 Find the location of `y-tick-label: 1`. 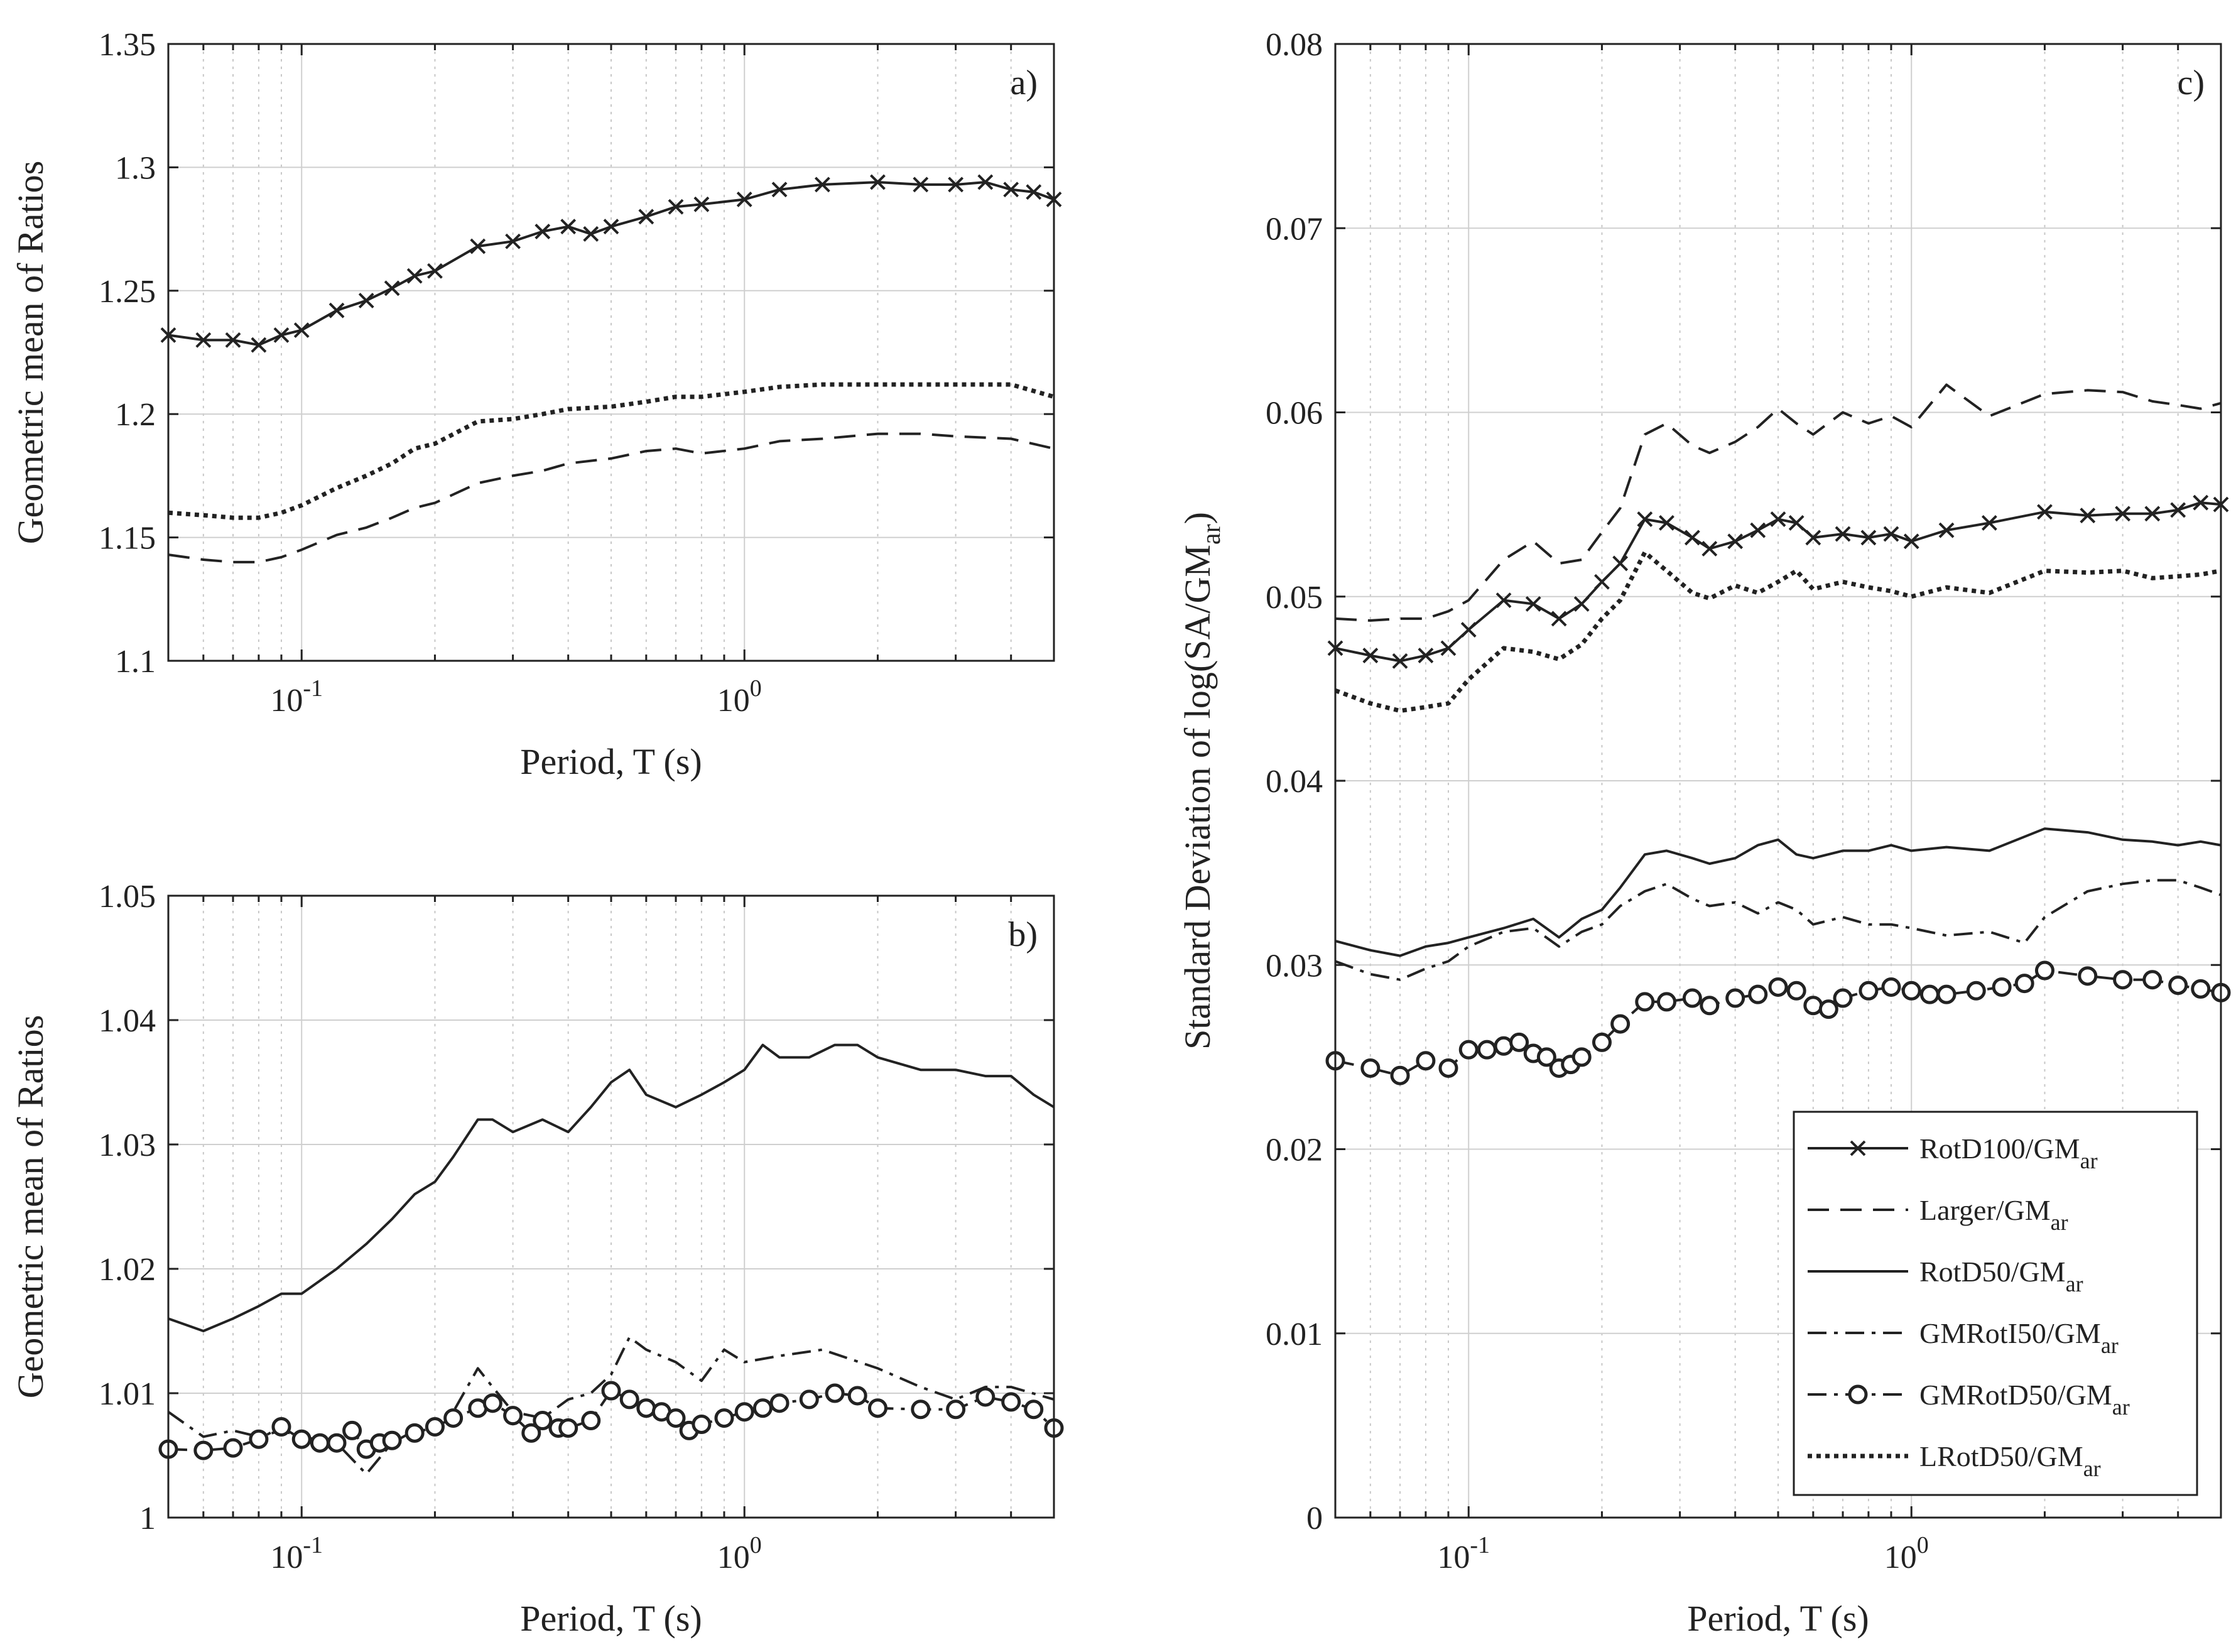

y-tick-label: 1 is located at coordinates (147, 1518).